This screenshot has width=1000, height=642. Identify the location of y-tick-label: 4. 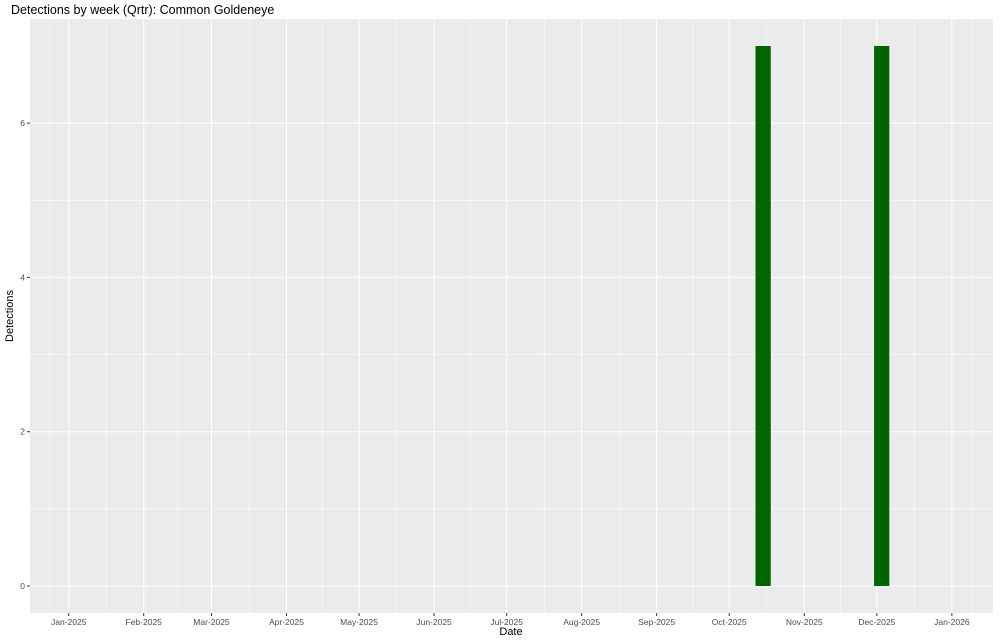
(22, 277).